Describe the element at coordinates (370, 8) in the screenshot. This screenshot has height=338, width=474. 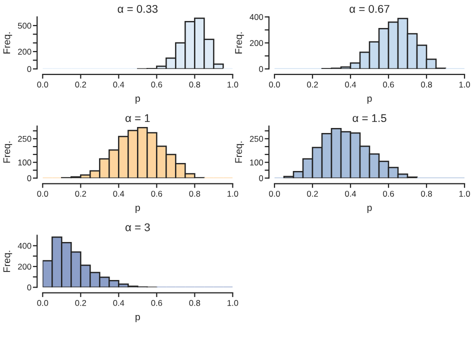
I see `chart-title: α = 0.67` at that location.